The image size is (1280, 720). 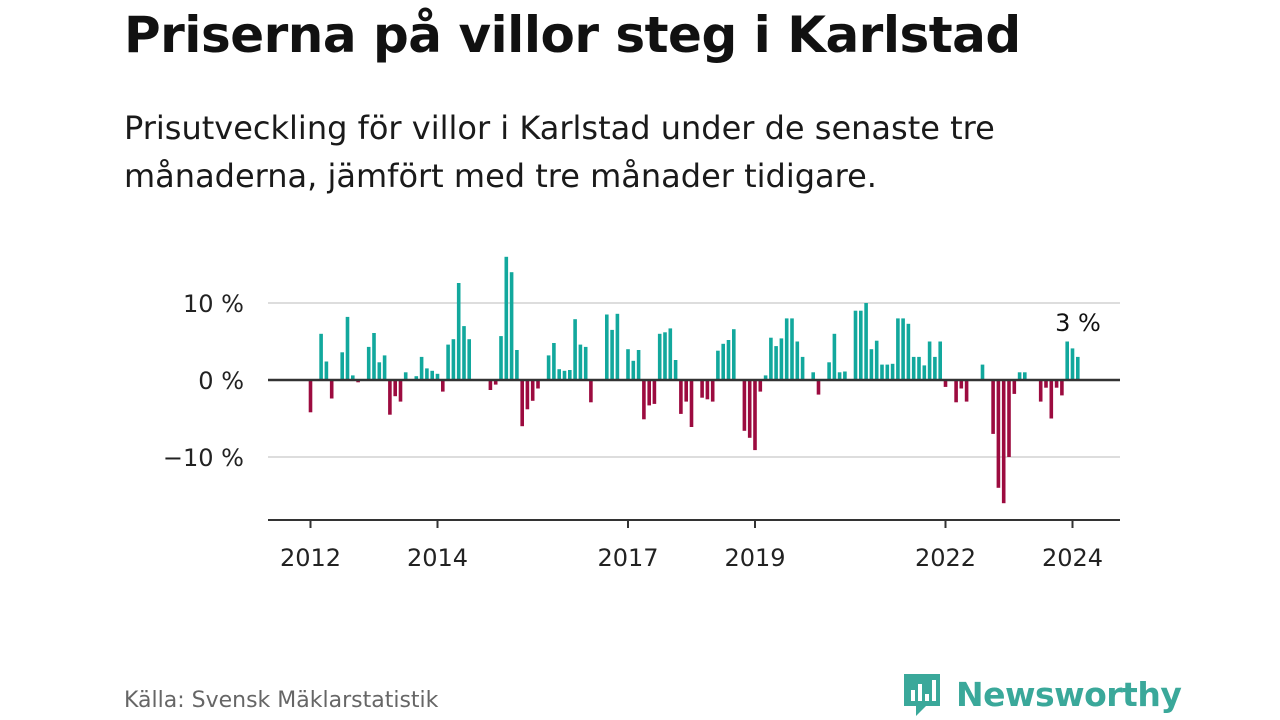 I want to click on x-tick-label: 2024, so click(x=1072, y=558).